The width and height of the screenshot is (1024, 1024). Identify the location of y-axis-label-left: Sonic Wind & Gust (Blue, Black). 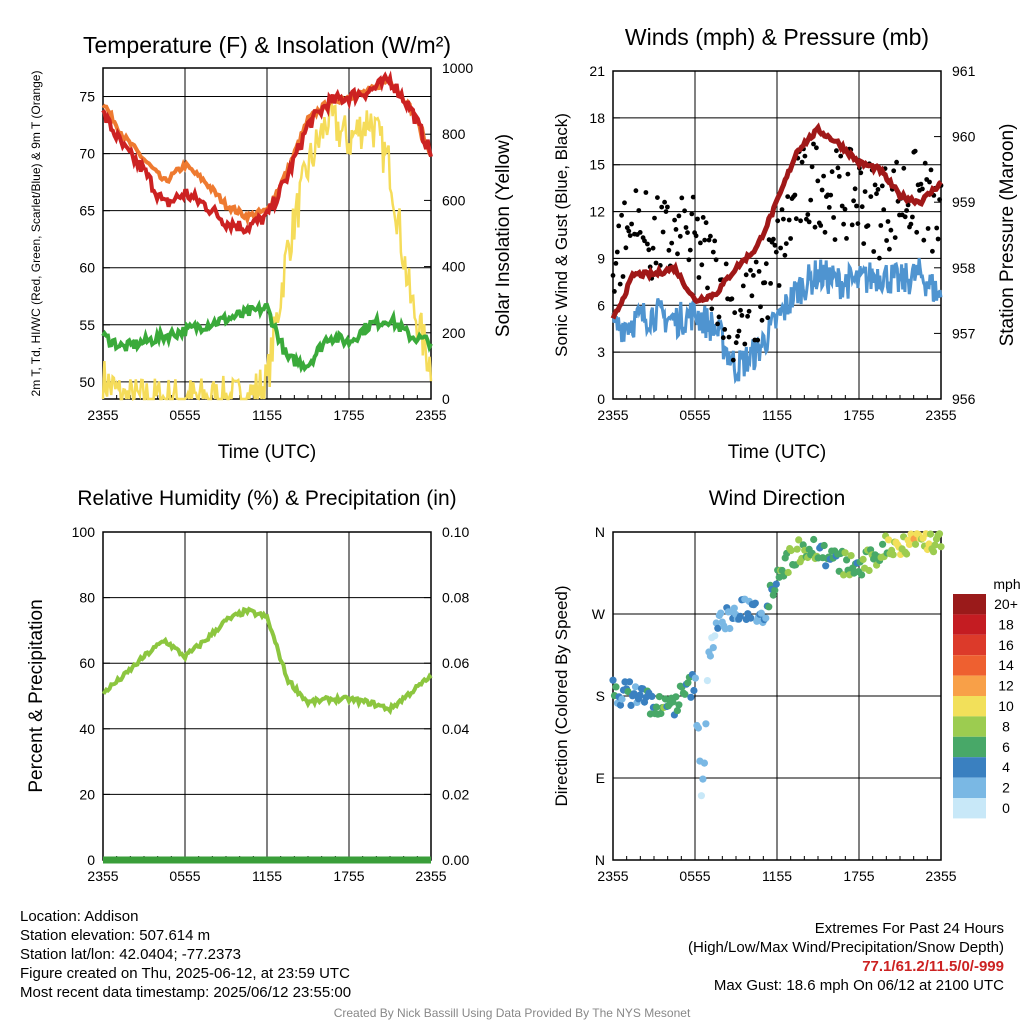
(561, 235).